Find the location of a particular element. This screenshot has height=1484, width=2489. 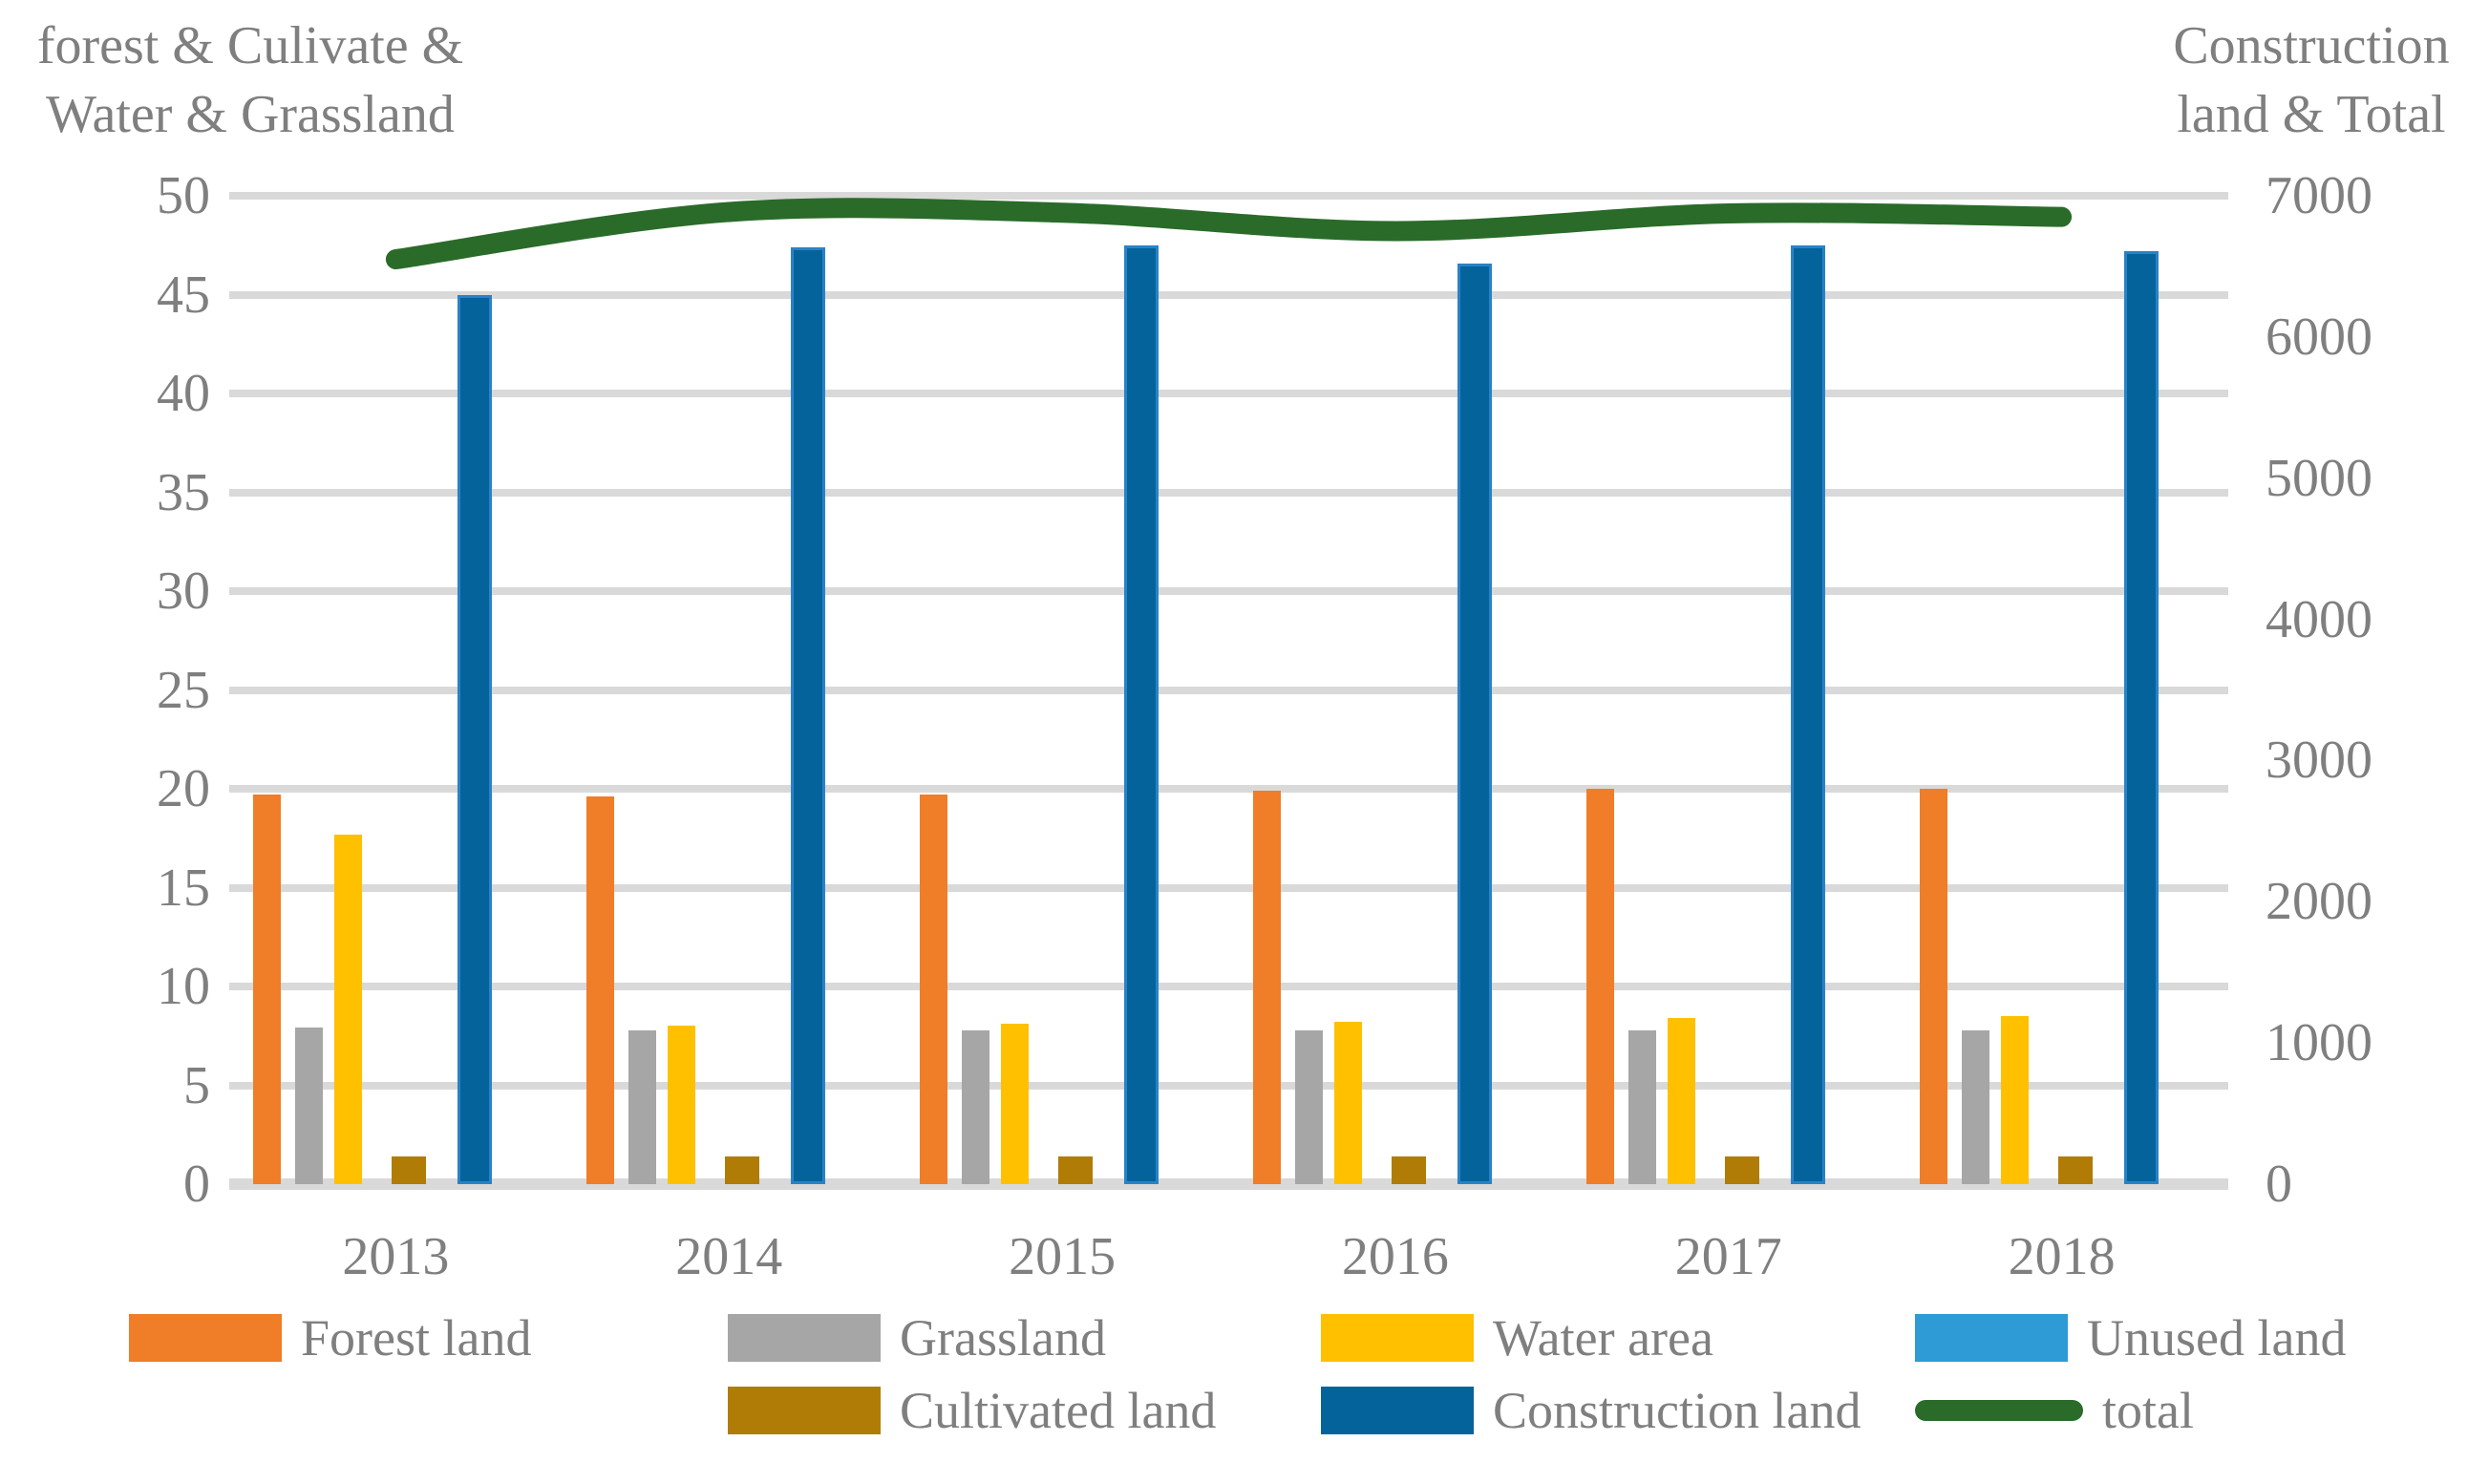

bar-grassland-2016 is located at coordinates (1308, 1106).